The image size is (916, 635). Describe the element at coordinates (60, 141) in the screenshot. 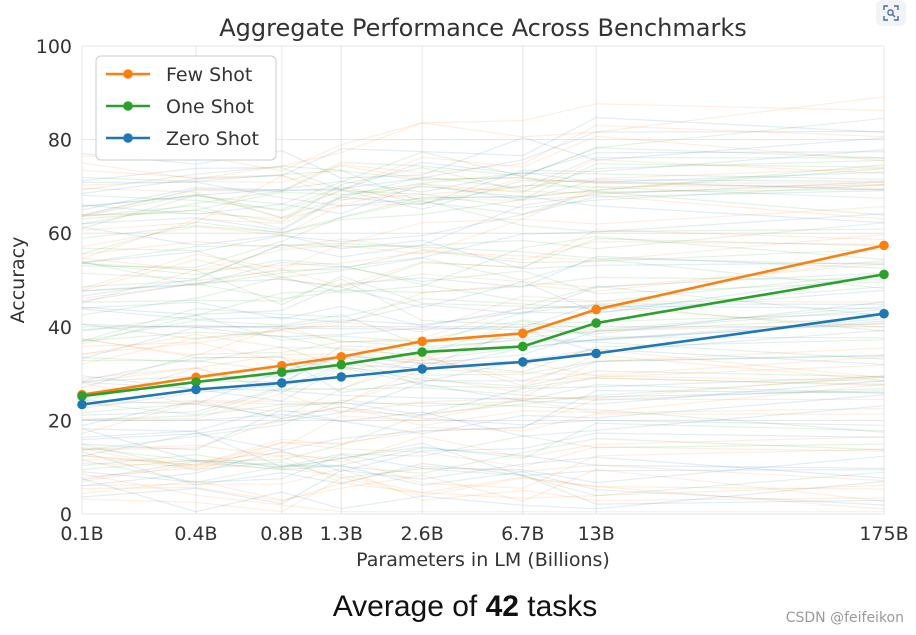

I see `y-tick-label: 80` at that location.